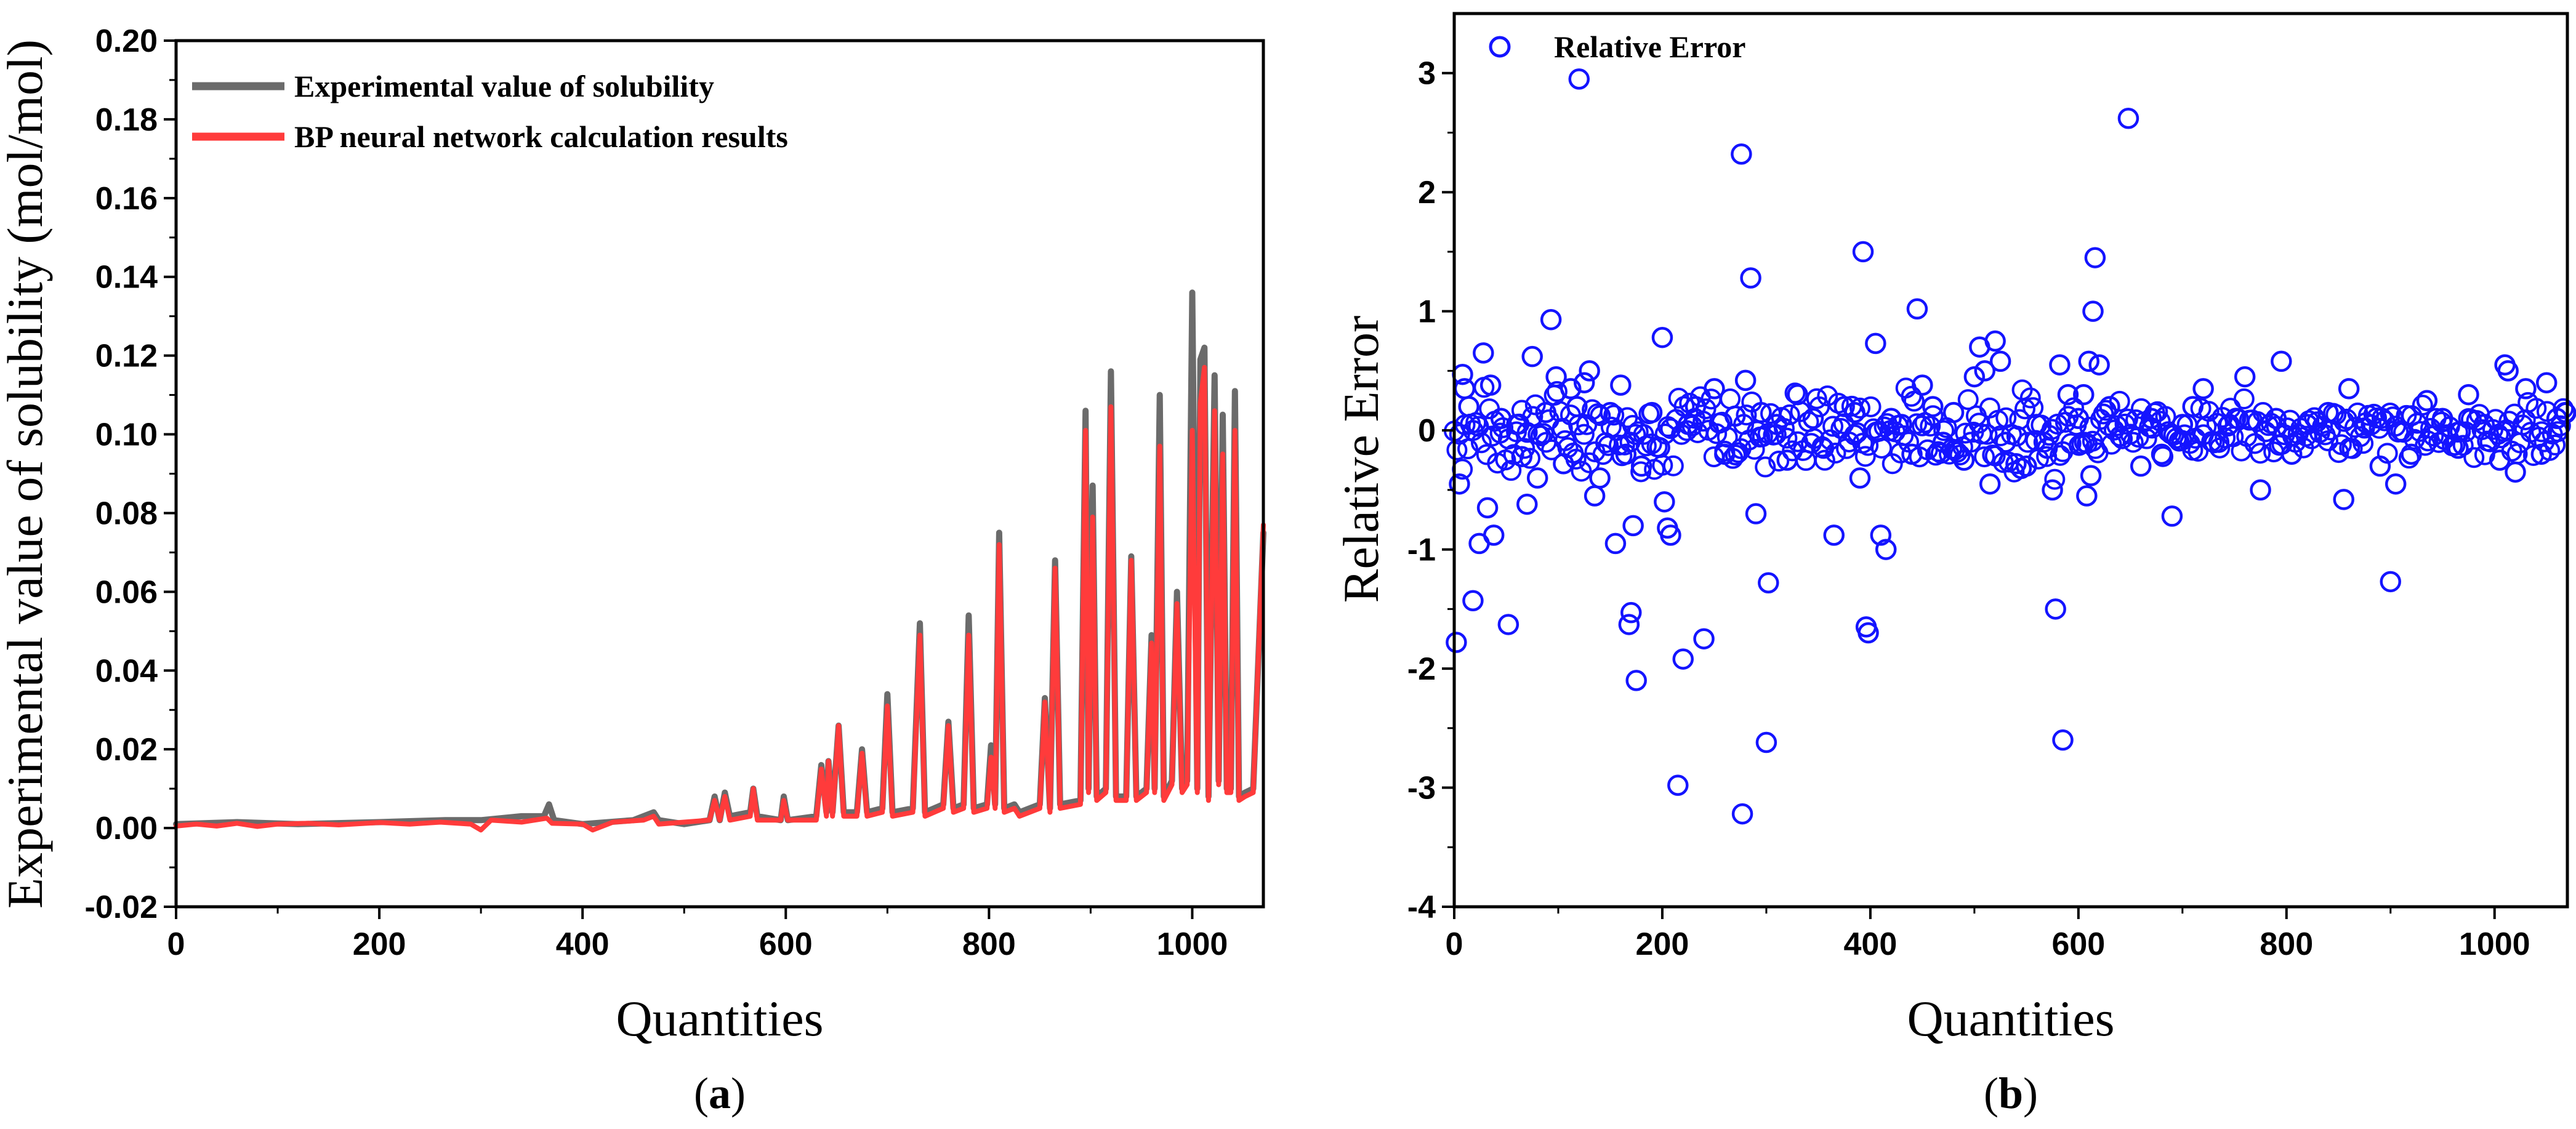 The height and width of the screenshot is (1129, 2576). I want to click on panel-b-legend: Relative Error, so click(1617, 47).